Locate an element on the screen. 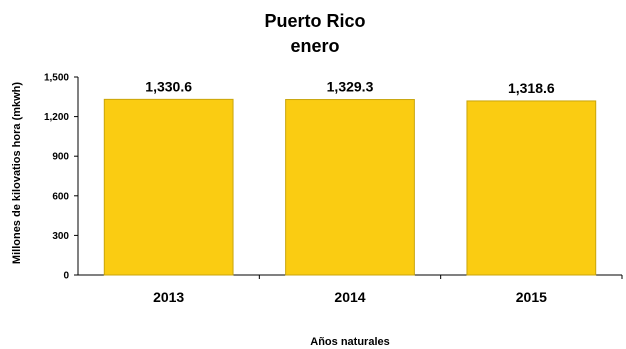 Image resolution: width=626 pixels, height=349 pixels. y-tick-label: 600 is located at coordinates (60, 196).